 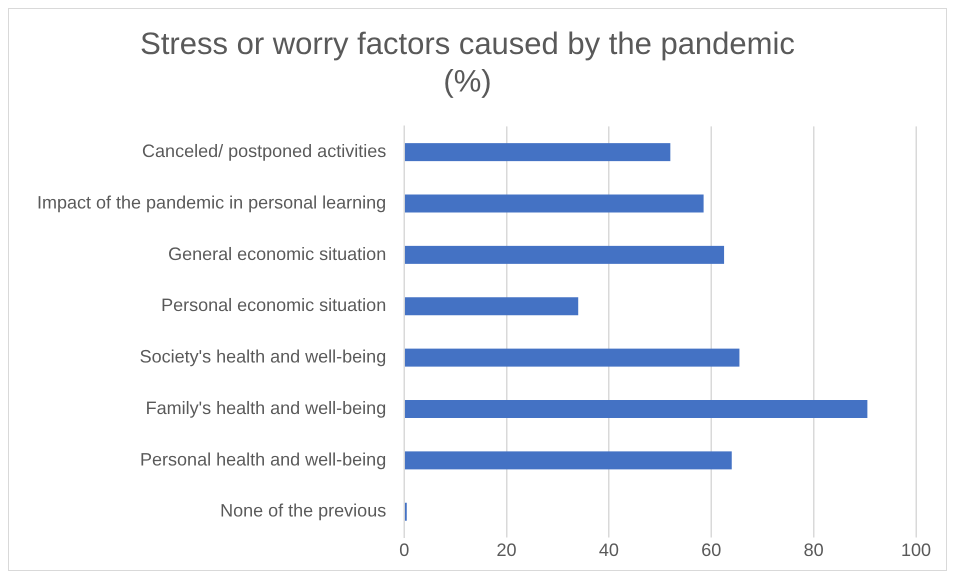 What do you see at coordinates (404, 550) in the screenshot?
I see `x-tick-label: 0` at bounding box center [404, 550].